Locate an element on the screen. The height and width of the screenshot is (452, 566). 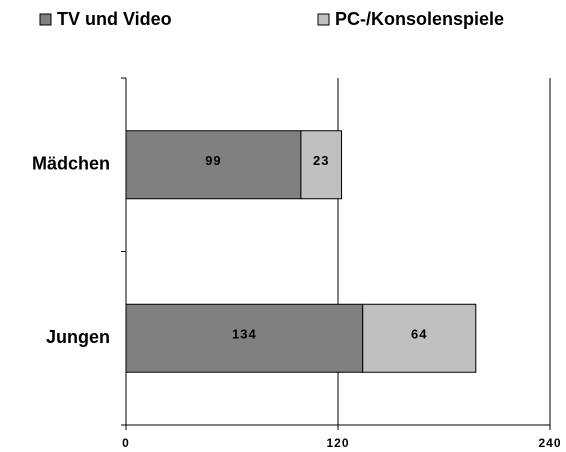
x-tick-label: 120 is located at coordinates (337, 443).